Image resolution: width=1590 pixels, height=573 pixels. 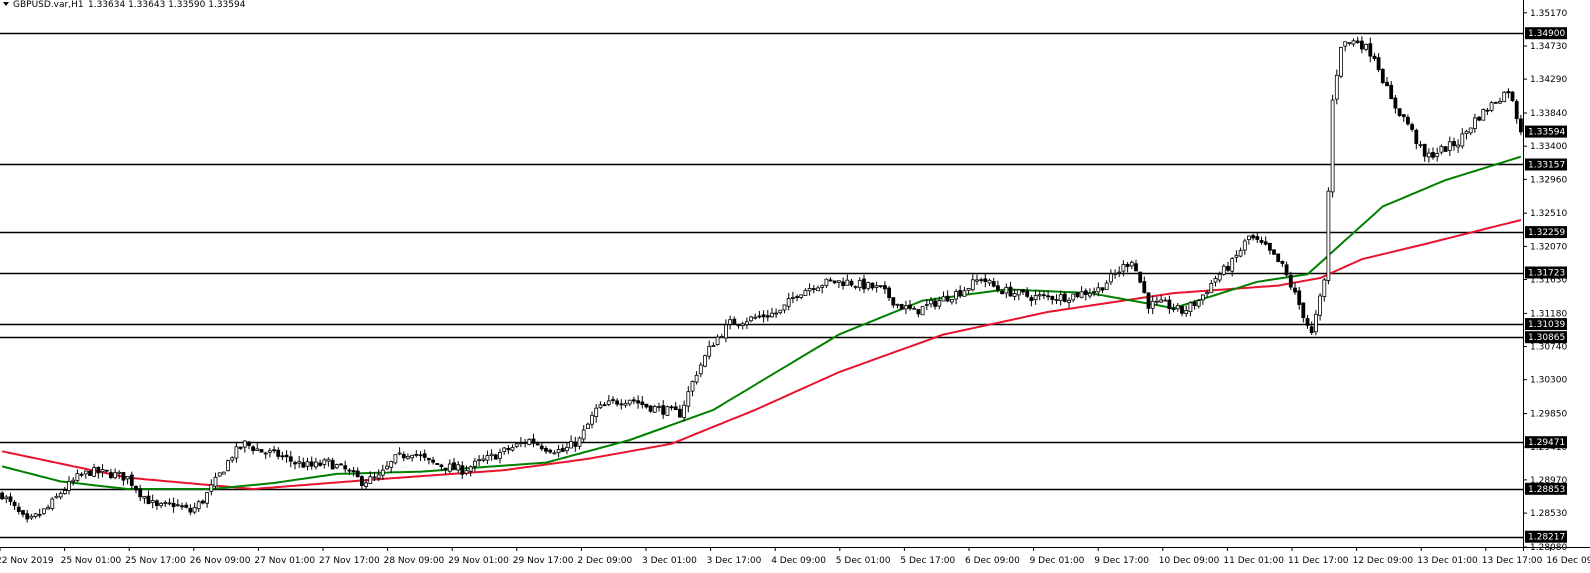 I want to click on chevron-down-icon, so click(x=6, y=4).